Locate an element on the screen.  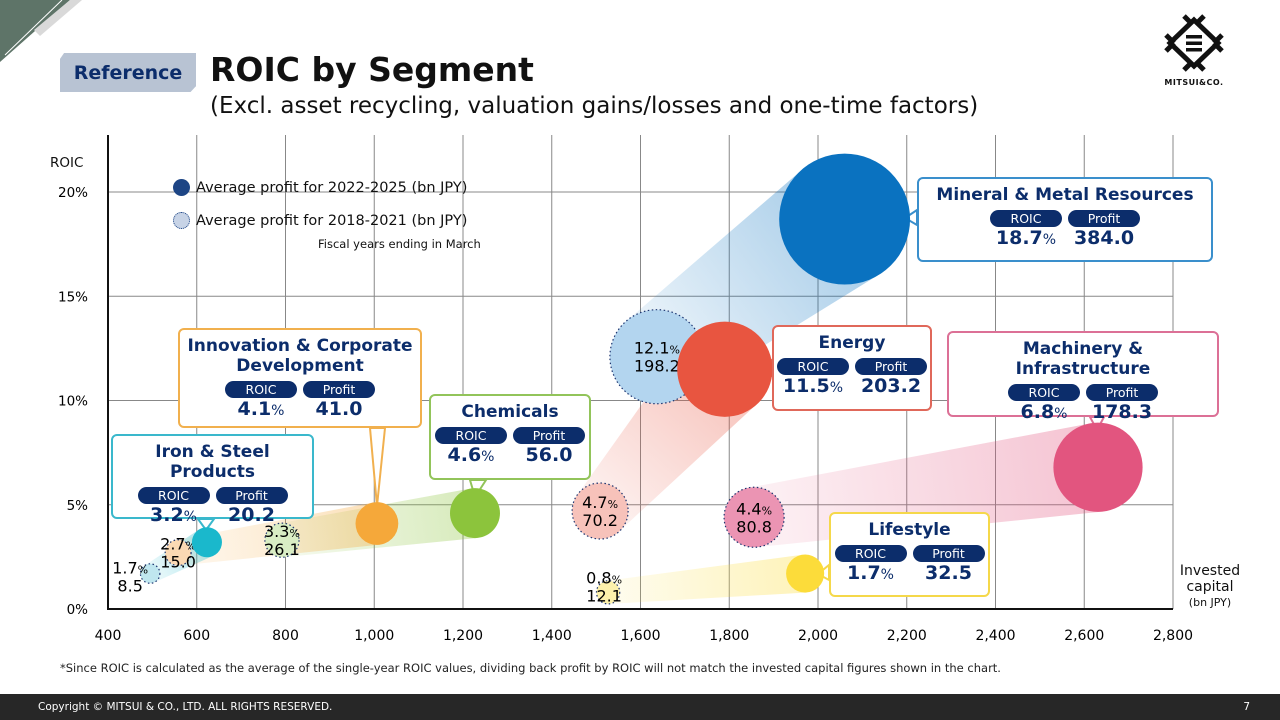
past-profit-label: 15.0 is located at coordinates (178, 562).